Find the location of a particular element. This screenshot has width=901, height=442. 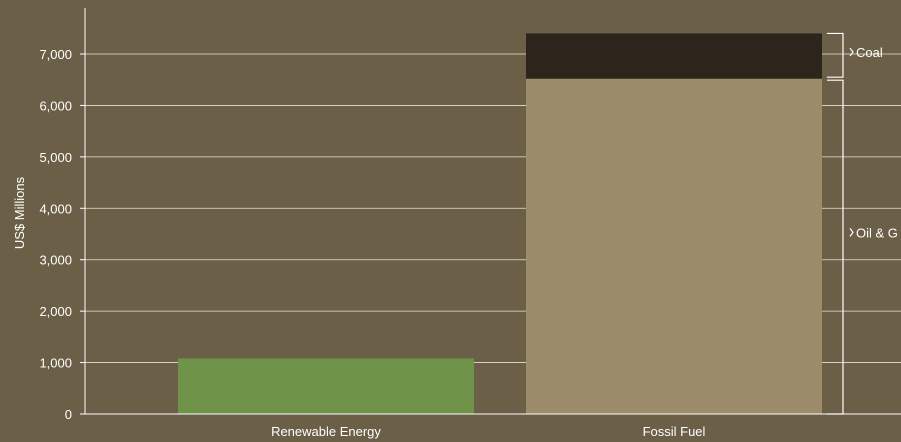

category-label: Fossil Fuel is located at coordinates (674, 431).